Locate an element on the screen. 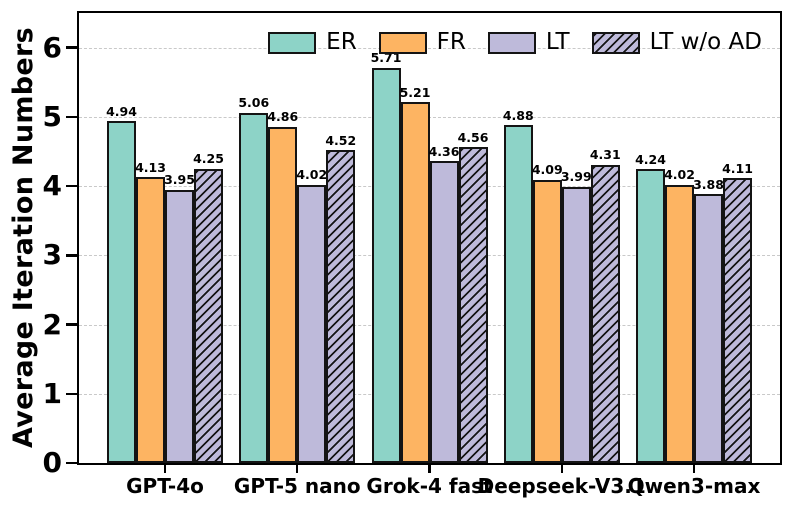 This screenshot has height=506, width=793. x-tick-label-deepseek-v3-1: Deepseek-V3.1 is located at coordinates (561, 486).